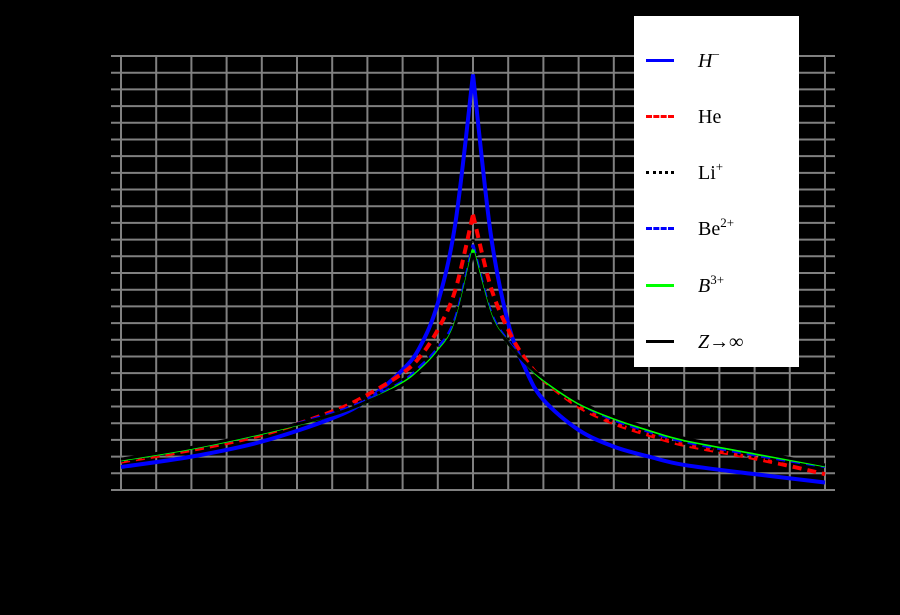 The image size is (900, 615). Describe the element at coordinates (660, 172) in the screenshot. I see `legend-swatch-li-plus` at that location.